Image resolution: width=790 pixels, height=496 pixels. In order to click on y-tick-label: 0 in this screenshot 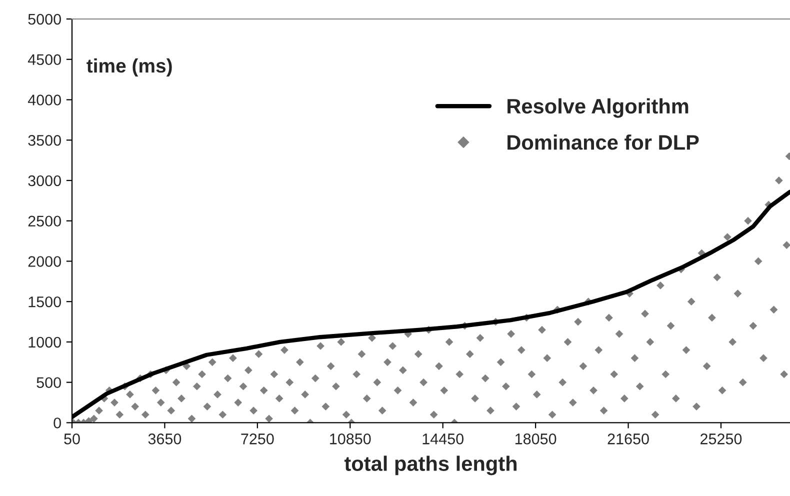, I will do `click(57, 423)`.